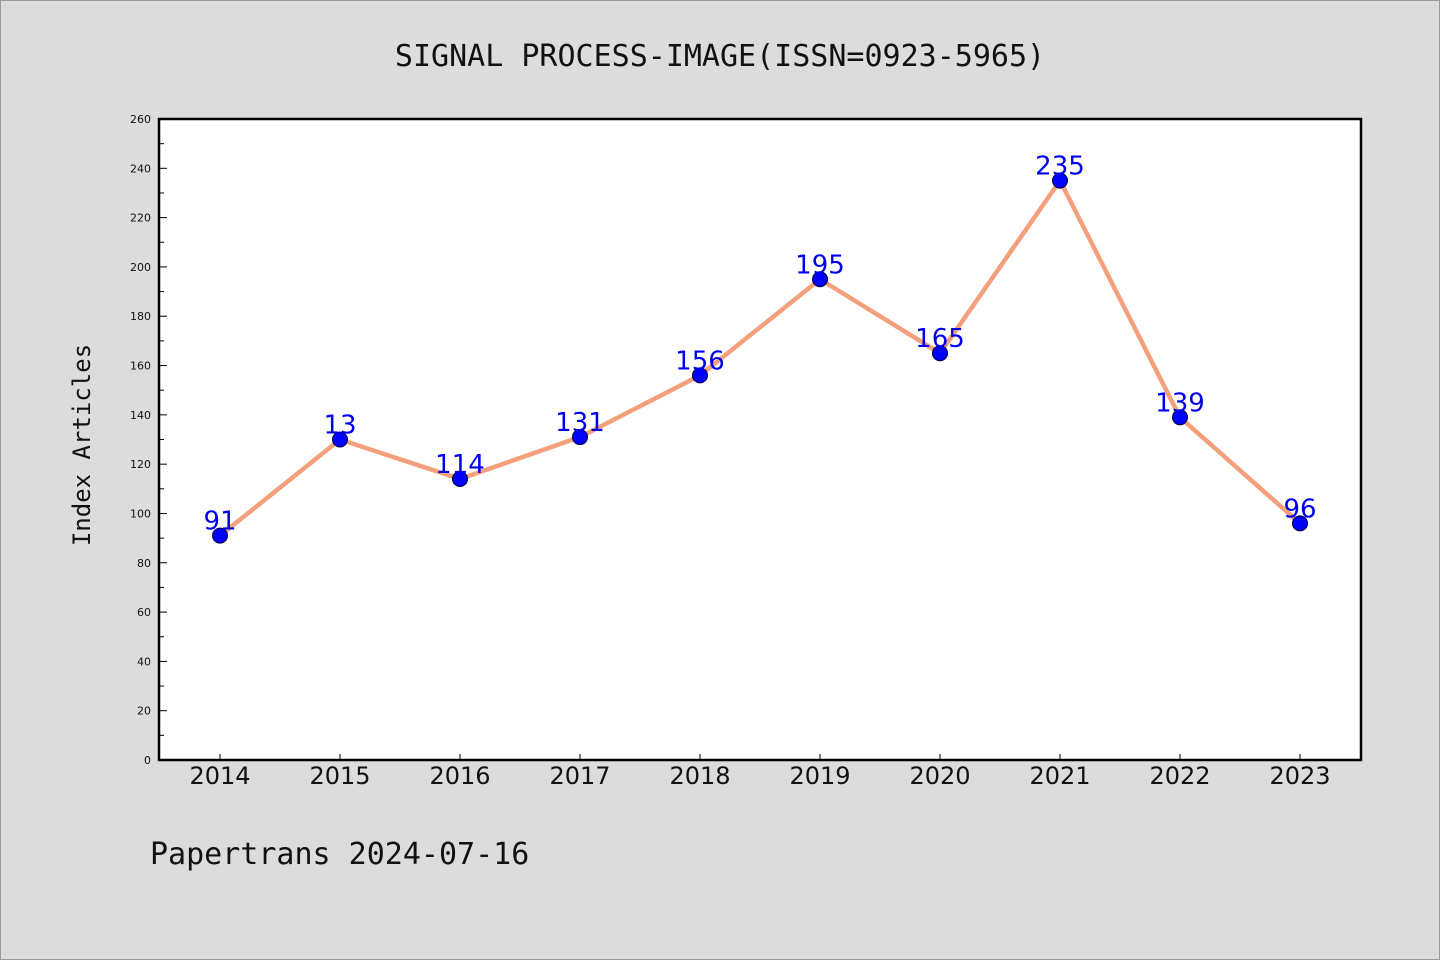  Describe the element at coordinates (219, 776) in the screenshot. I see `x-tick-label: 2014` at that location.